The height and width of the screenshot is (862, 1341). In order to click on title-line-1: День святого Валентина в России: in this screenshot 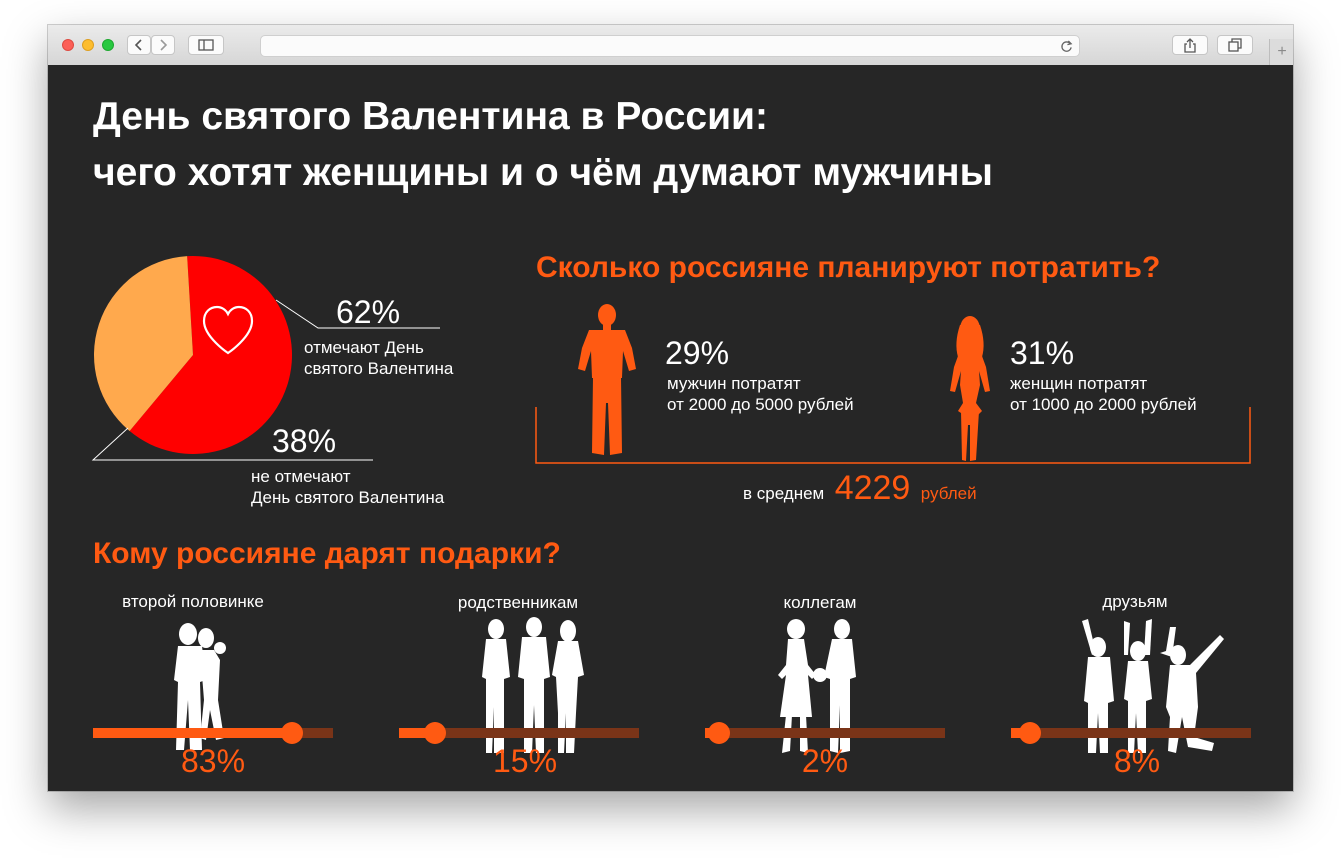, I will do `click(431, 116)`.